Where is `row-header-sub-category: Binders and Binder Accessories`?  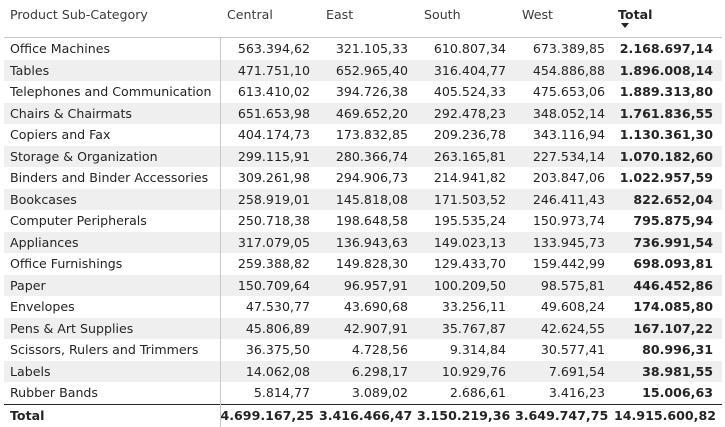
row-header-sub-category: Binders and Binder Accessories is located at coordinates (109, 178).